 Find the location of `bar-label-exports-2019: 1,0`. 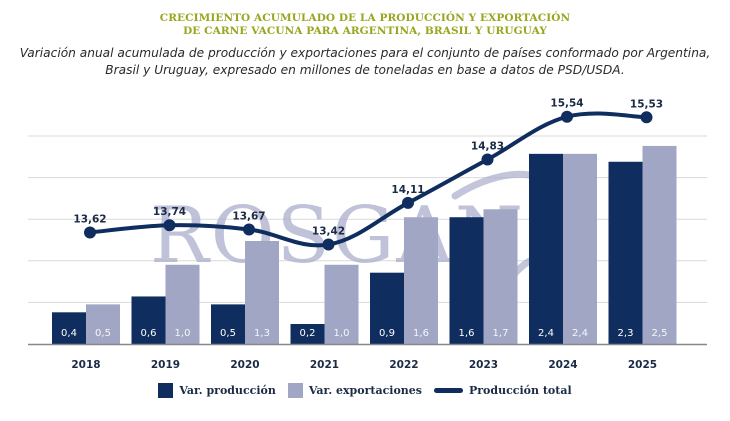

bar-label-exports-2019: 1,0 is located at coordinates (183, 333).